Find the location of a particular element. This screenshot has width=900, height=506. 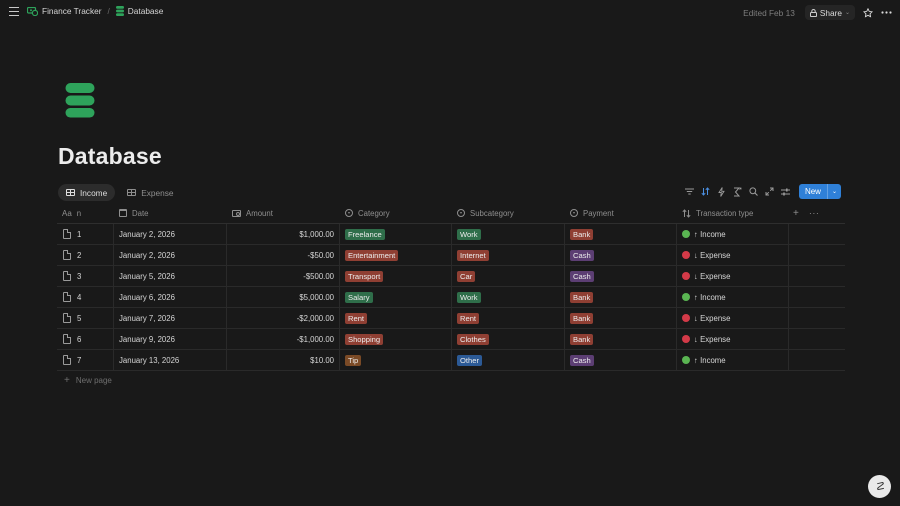

cell-name: 5 is located at coordinates (85, 318).